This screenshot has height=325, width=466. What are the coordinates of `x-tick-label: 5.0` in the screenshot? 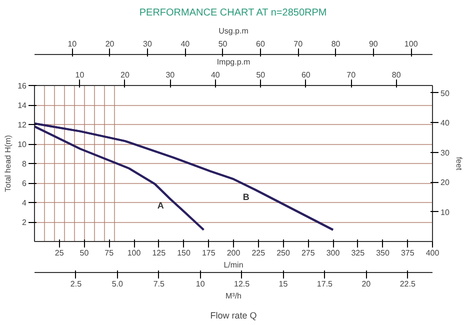 It's located at (118, 284).